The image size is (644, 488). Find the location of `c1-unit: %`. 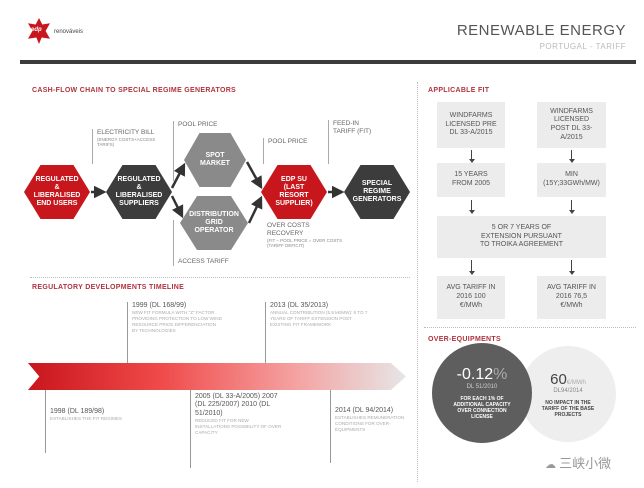

c1-unit: % is located at coordinates (500, 374).